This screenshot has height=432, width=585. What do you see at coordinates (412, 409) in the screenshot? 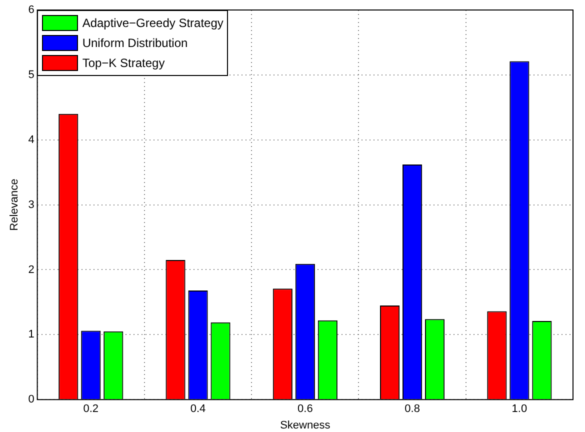
I see `x-tick-label: 0.8` at bounding box center [412, 409].